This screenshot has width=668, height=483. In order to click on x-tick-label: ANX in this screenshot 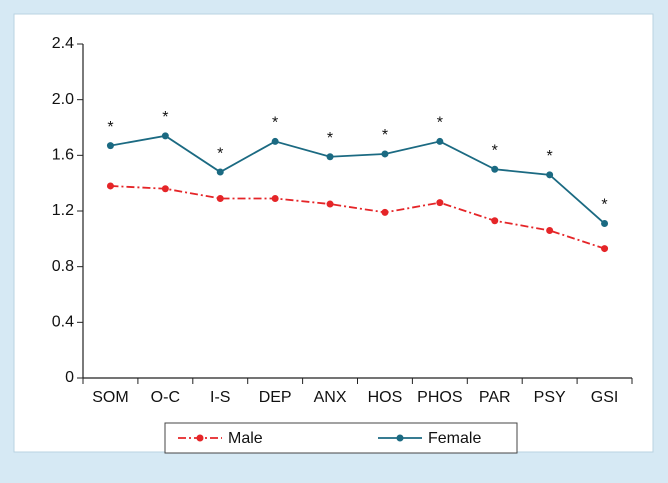, I will do `click(330, 397)`.